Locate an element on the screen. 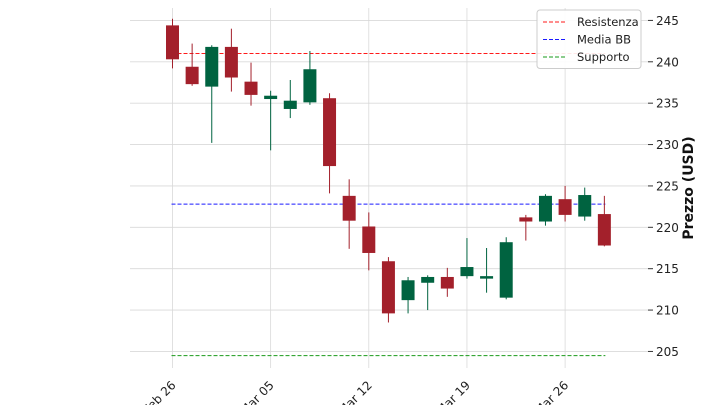 This screenshot has width=720, height=405. x-tick-label: Mar 12 is located at coordinates (355, 391).